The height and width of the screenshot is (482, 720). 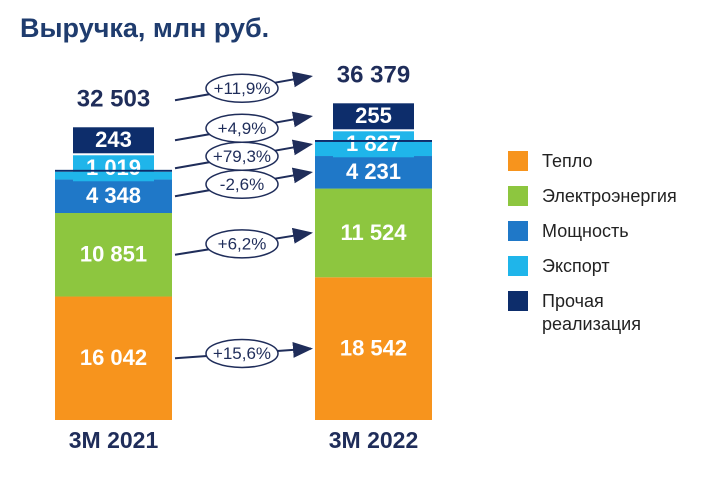 I want to click on change-label: +79,3%, so click(x=242, y=156).